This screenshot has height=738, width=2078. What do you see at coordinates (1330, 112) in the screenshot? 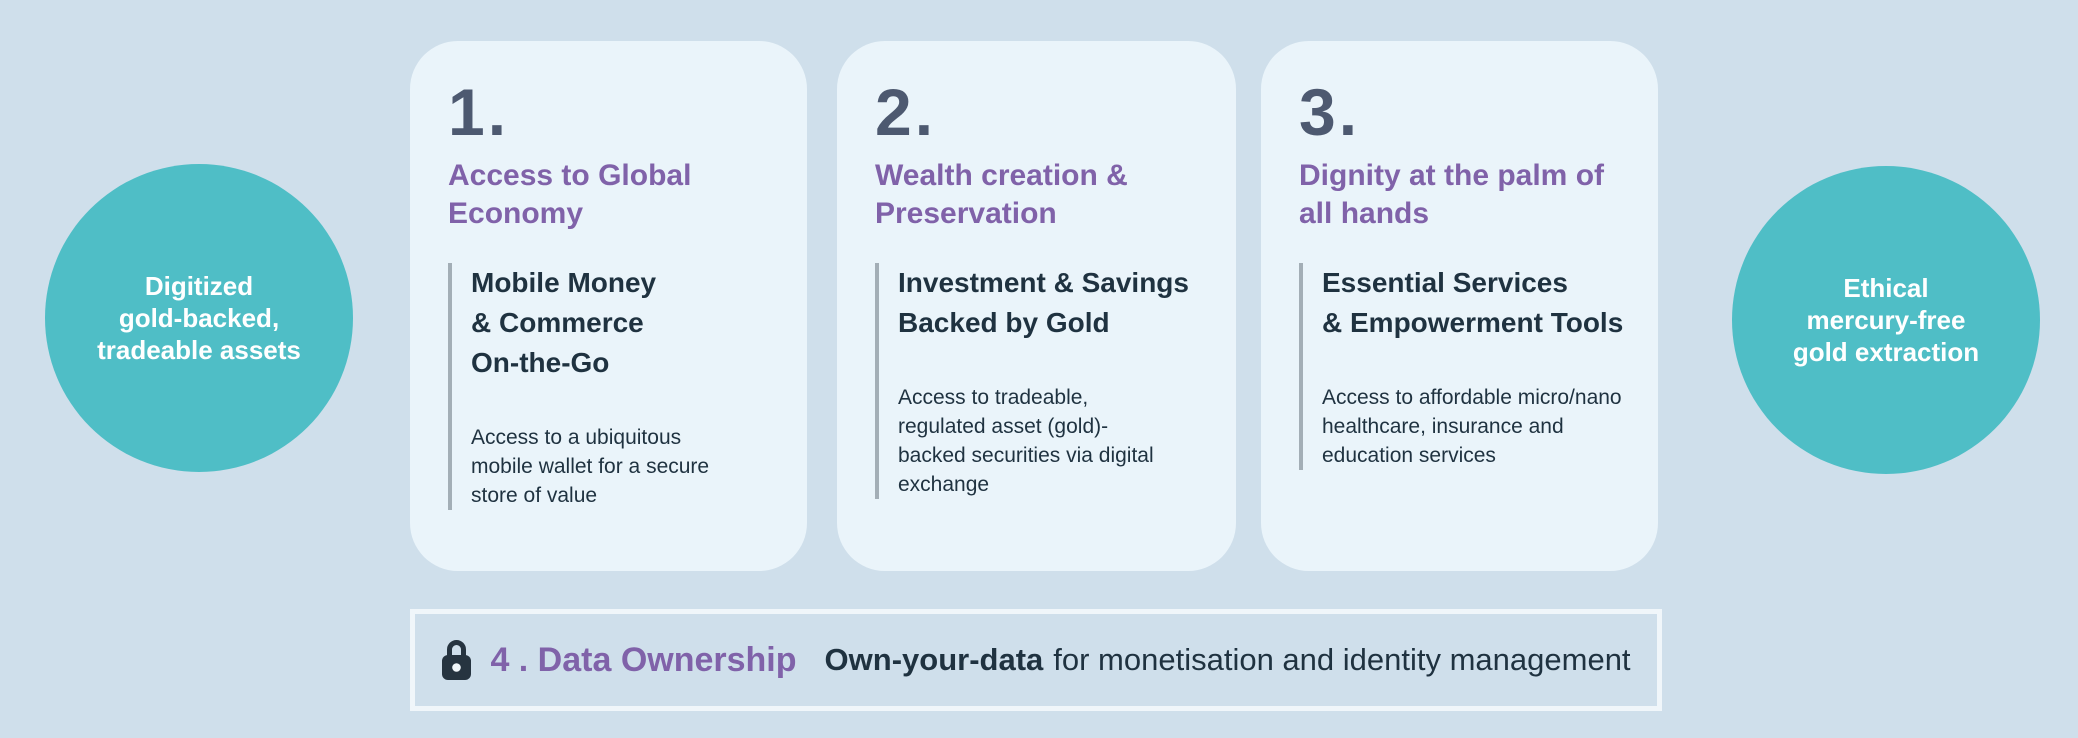
I see `card-number: 3.` at bounding box center [1330, 112].